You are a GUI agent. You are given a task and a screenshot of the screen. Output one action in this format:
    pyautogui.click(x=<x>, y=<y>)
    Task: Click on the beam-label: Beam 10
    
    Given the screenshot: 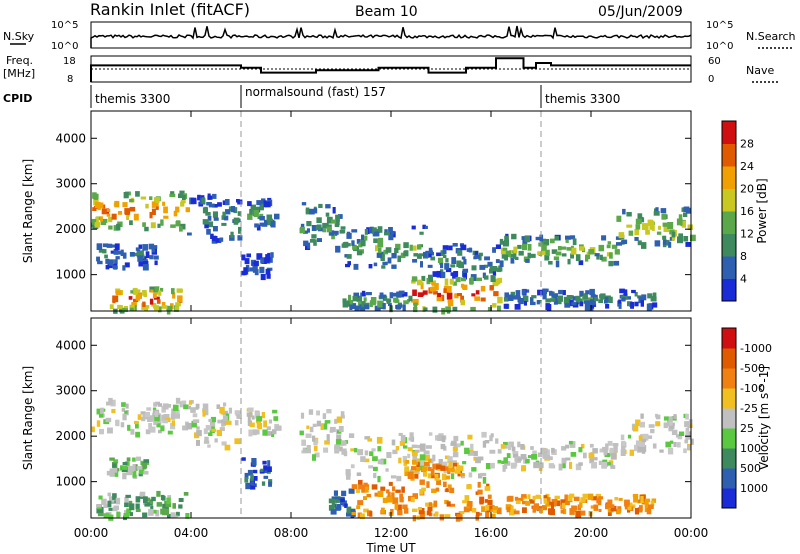 What is the action you would take?
    pyautogui.click(x=386, y=12)
    